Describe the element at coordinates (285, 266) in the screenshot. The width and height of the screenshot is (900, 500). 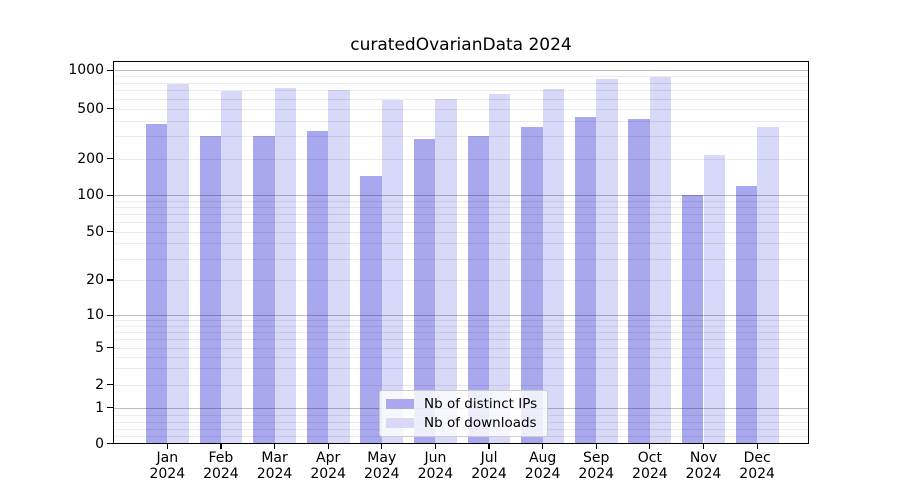
I see `bar-downloads-mar` at that location.